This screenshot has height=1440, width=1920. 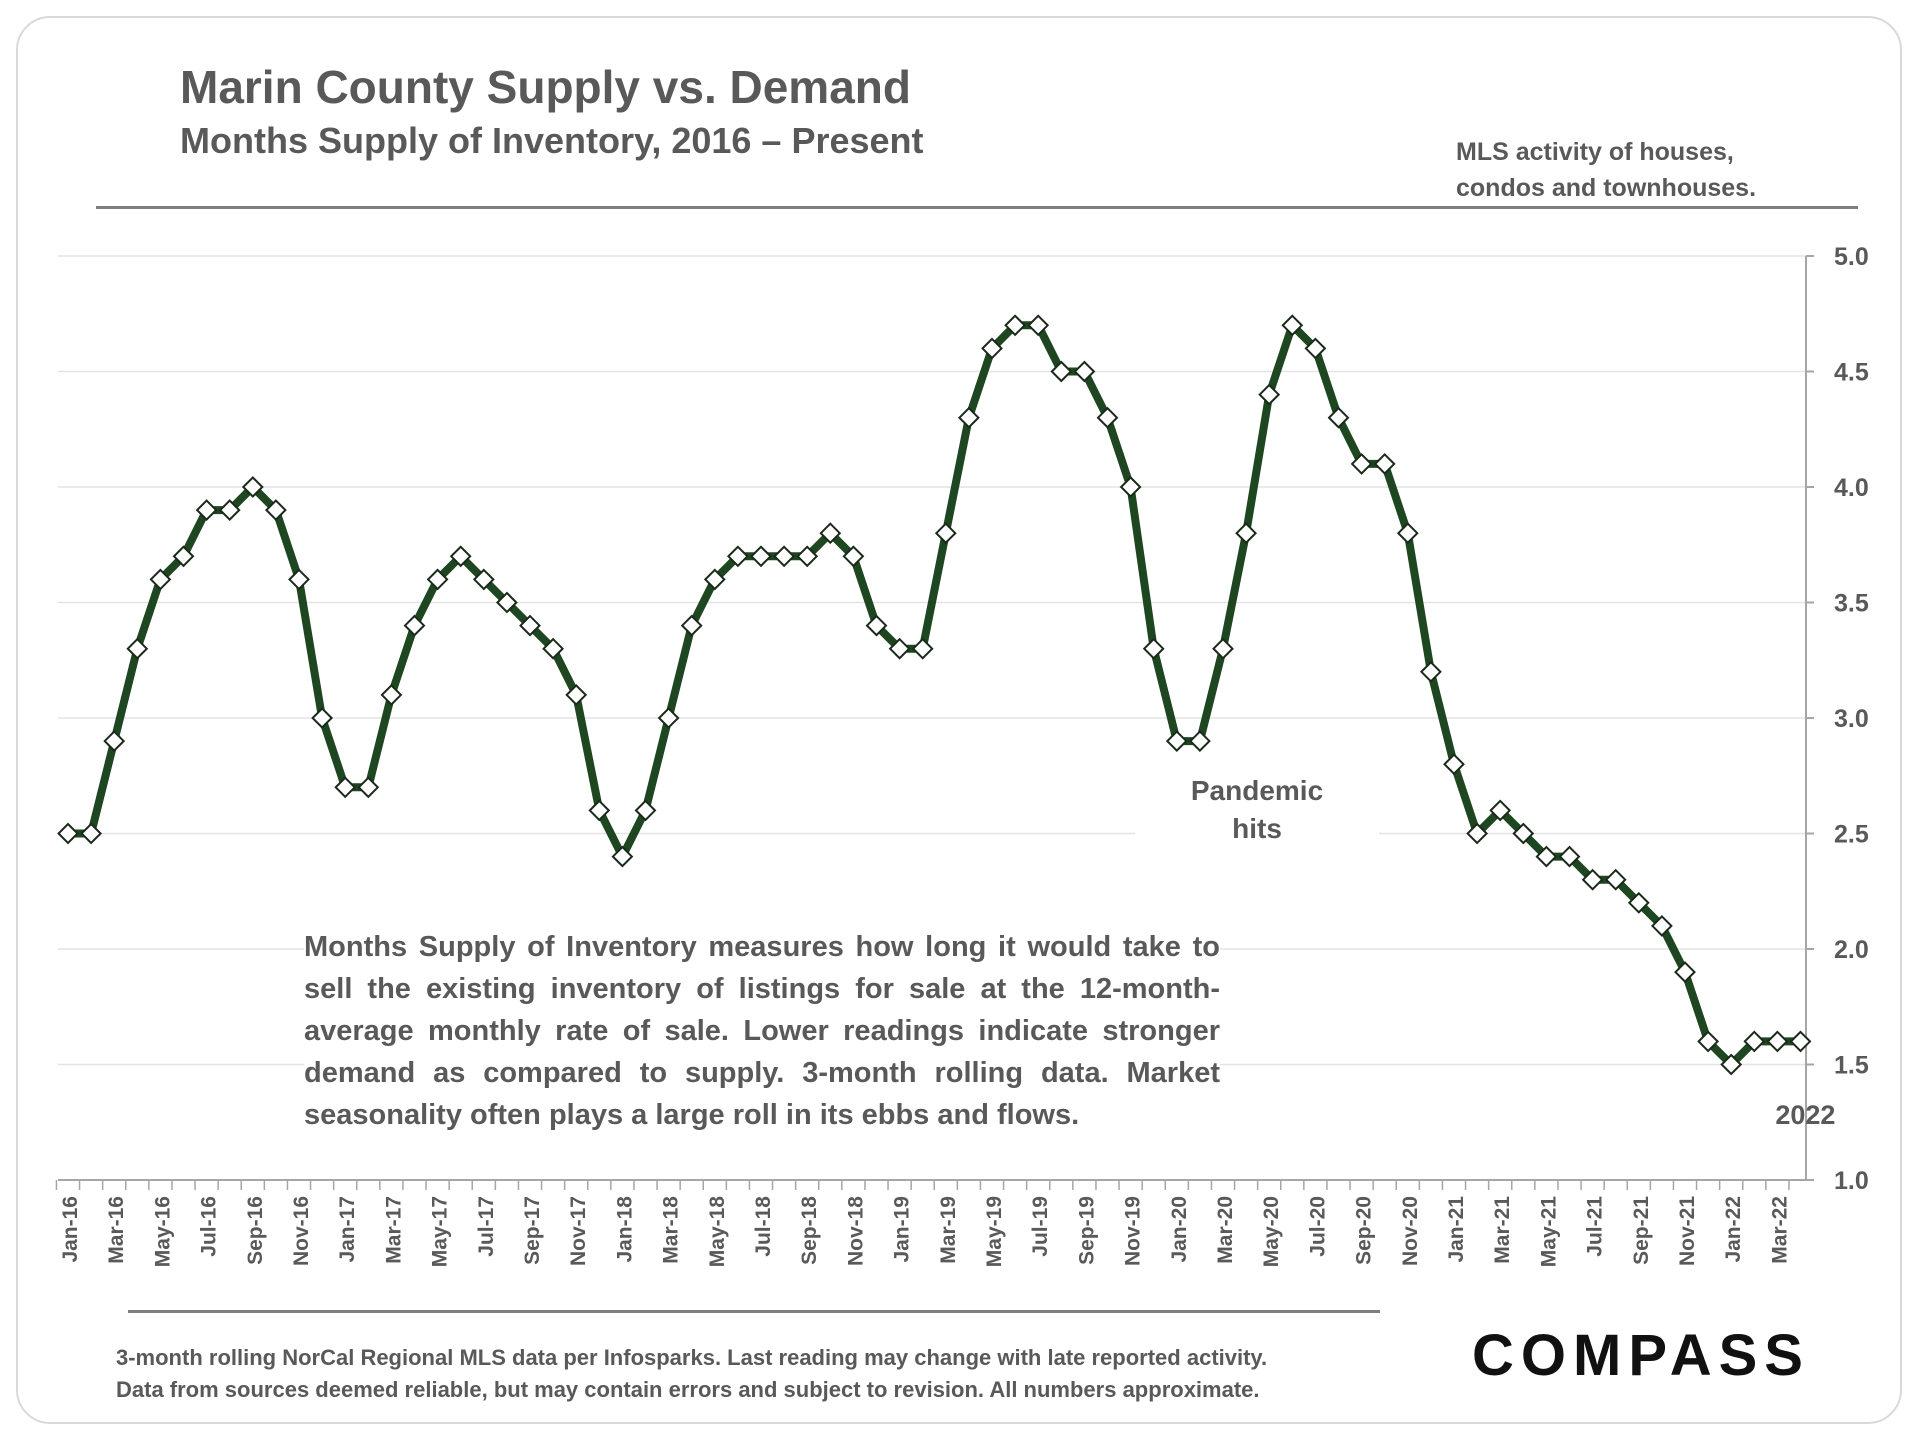 I want to click on x-tick-label: Sep-16, so click(x=255, y=1230).